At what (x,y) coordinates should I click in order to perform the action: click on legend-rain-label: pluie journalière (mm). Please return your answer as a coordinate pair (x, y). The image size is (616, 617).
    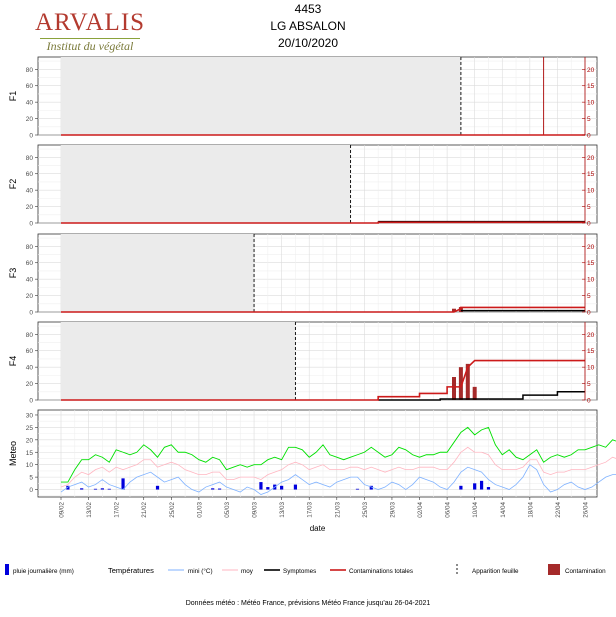
    Looking at the image, I should click on (43, 571).